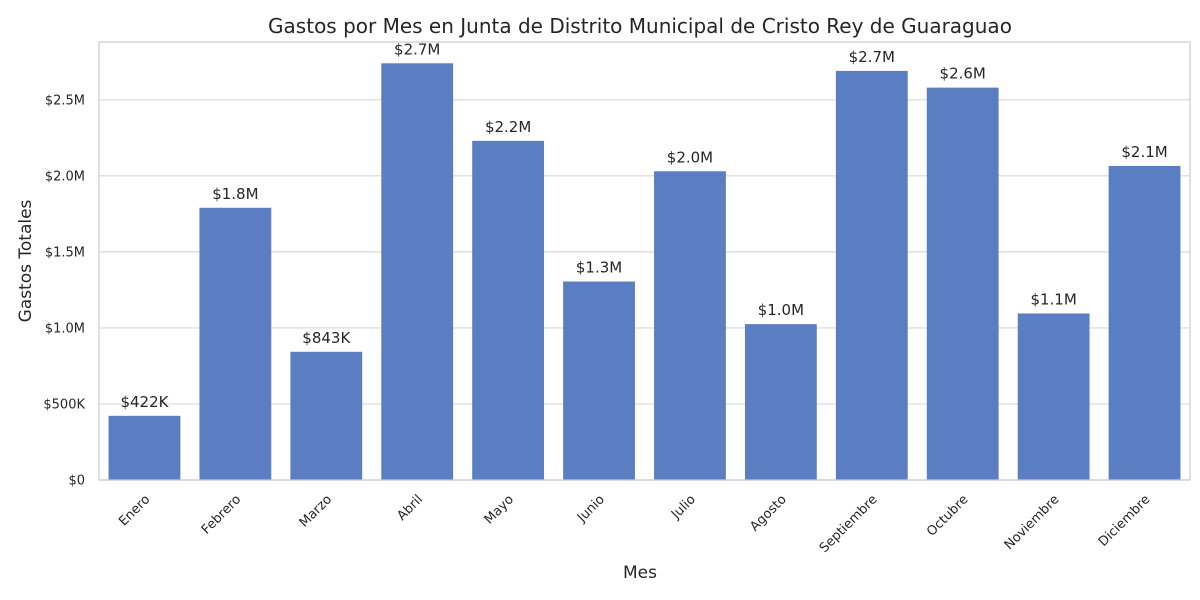 This screenshot has height=600, width=1200. I want to click on bar-value-label: $1.1M, so click(1053, 299).